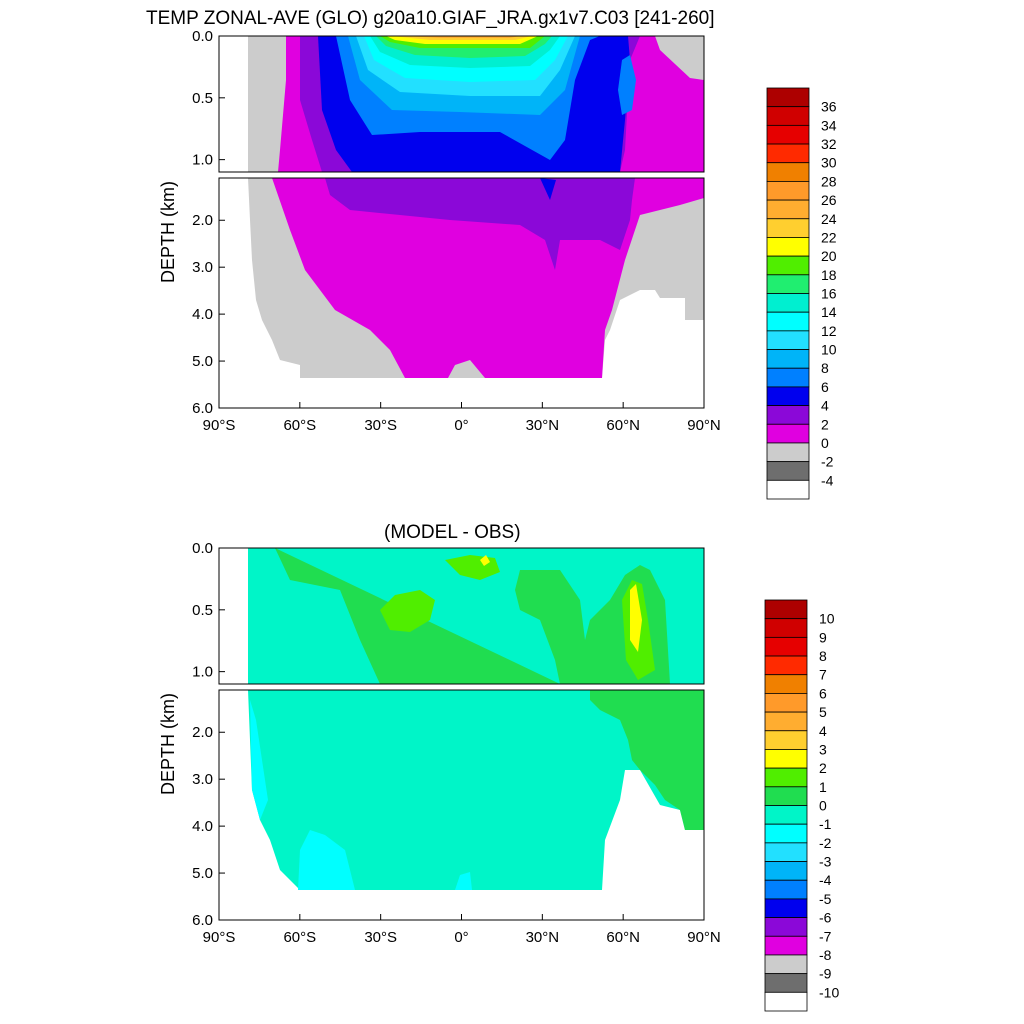 The width and height of the screenshot is (1024, 1024). Describe the element at coordinates (823, 656) in the screenshot. I see `bottom-colorbar-label: 8` at that location.